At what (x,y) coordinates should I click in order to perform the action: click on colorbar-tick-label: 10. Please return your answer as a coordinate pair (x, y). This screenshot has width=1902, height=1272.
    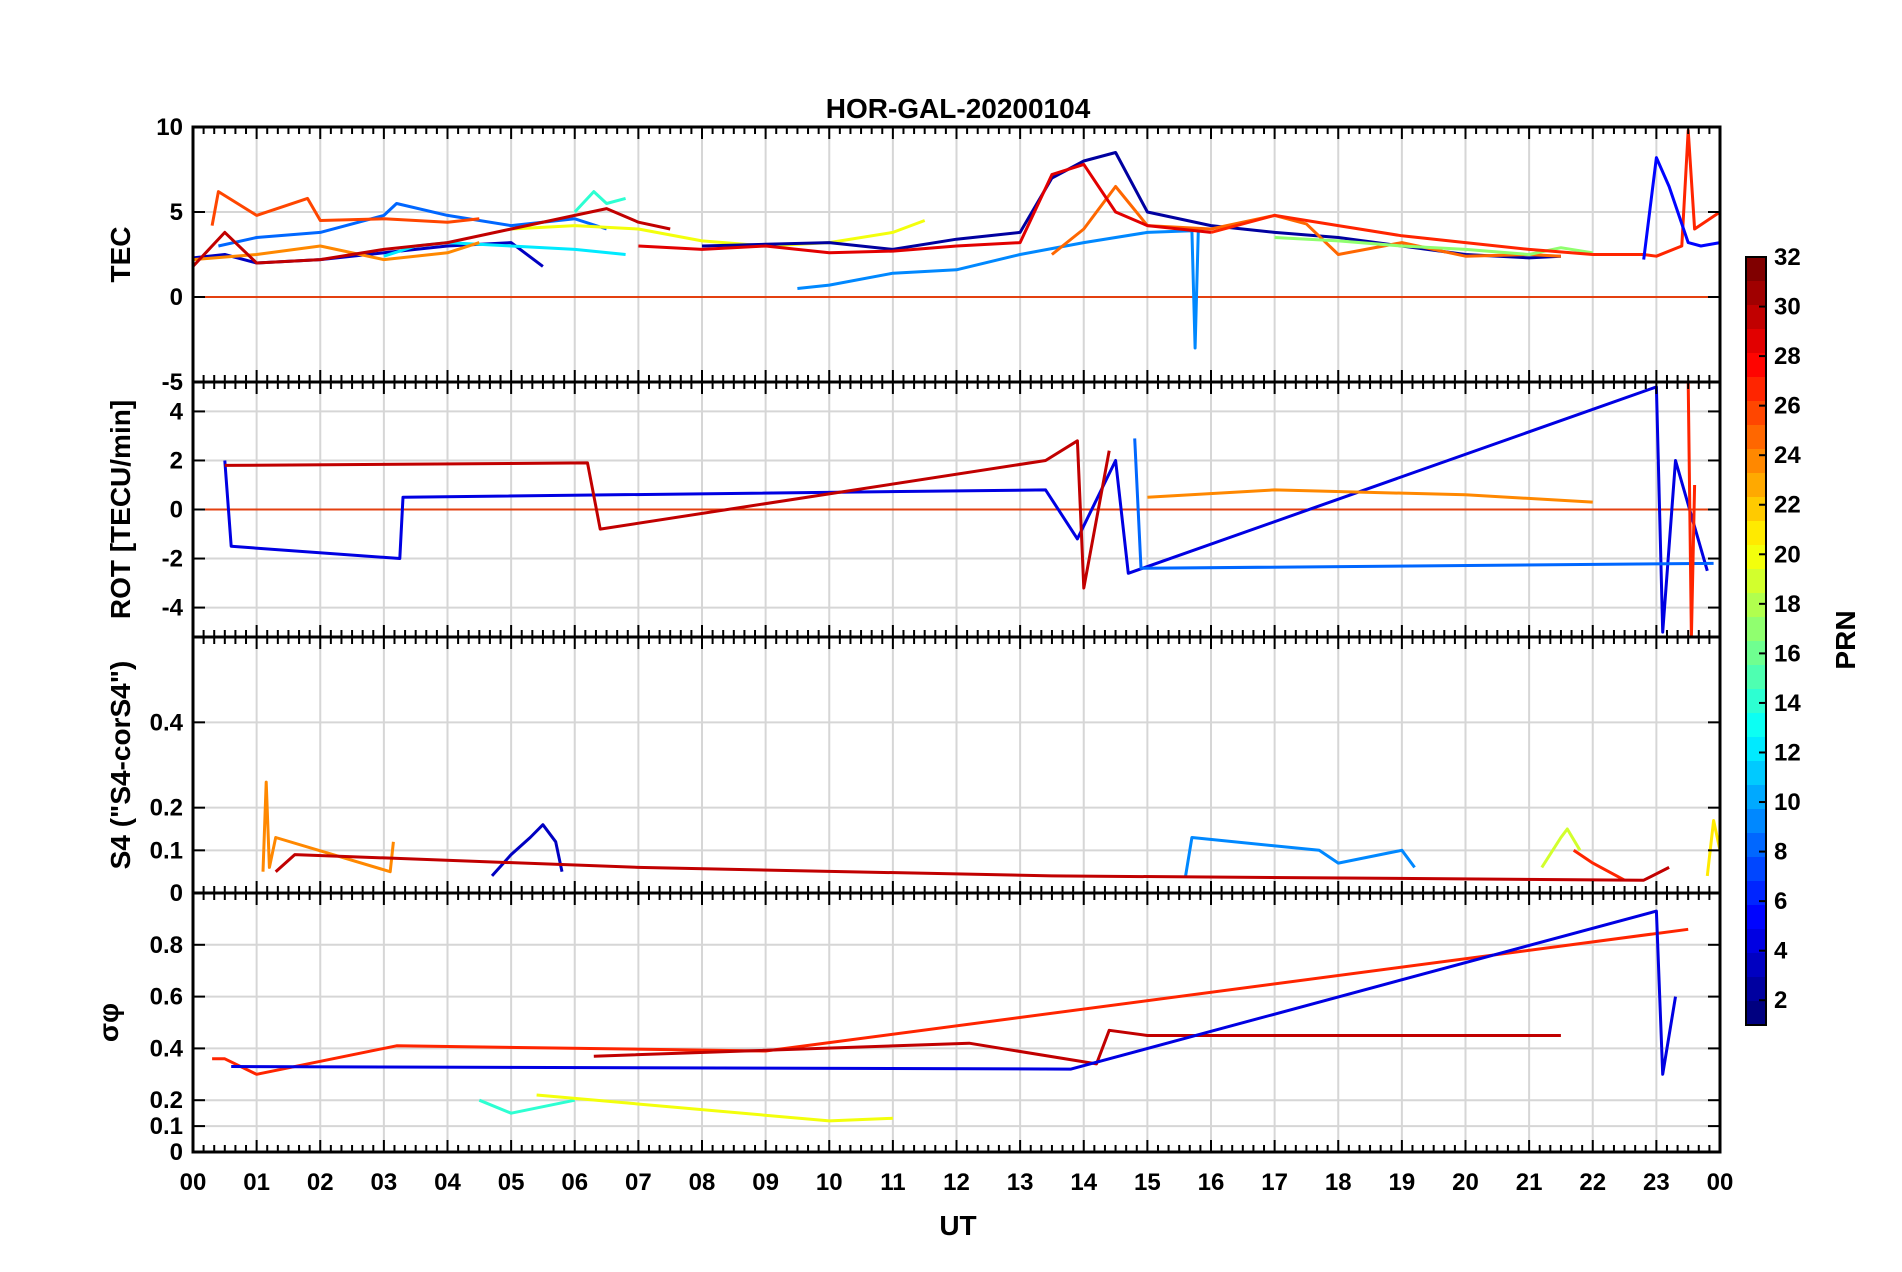
    Looking at the image, I should click on (1787, 802).